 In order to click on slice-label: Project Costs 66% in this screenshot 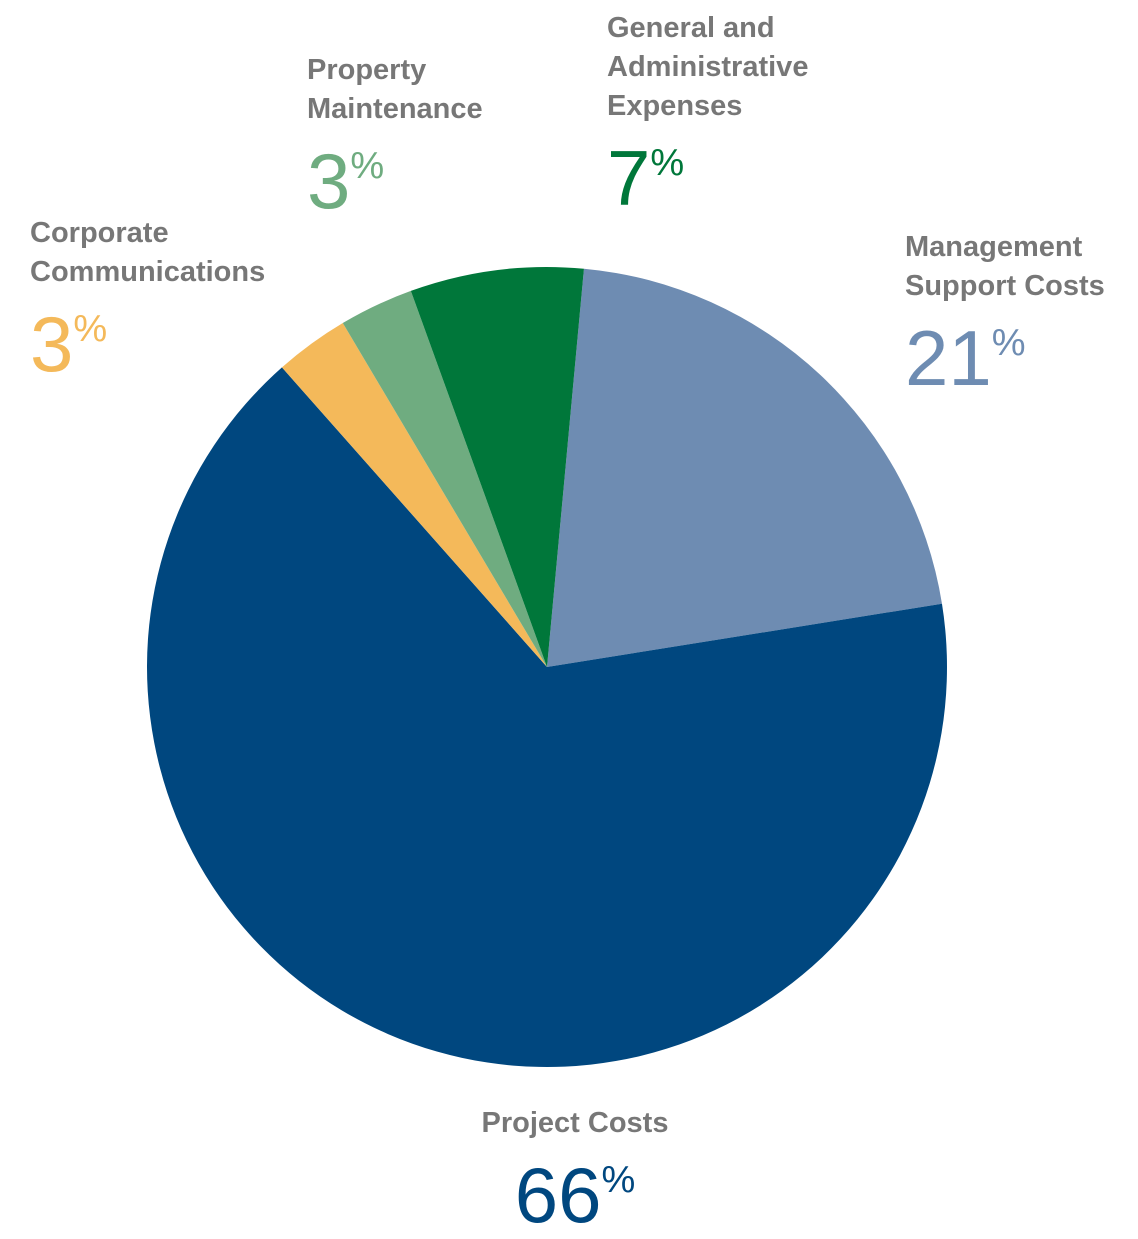, I will do `click(575, 1169)`.